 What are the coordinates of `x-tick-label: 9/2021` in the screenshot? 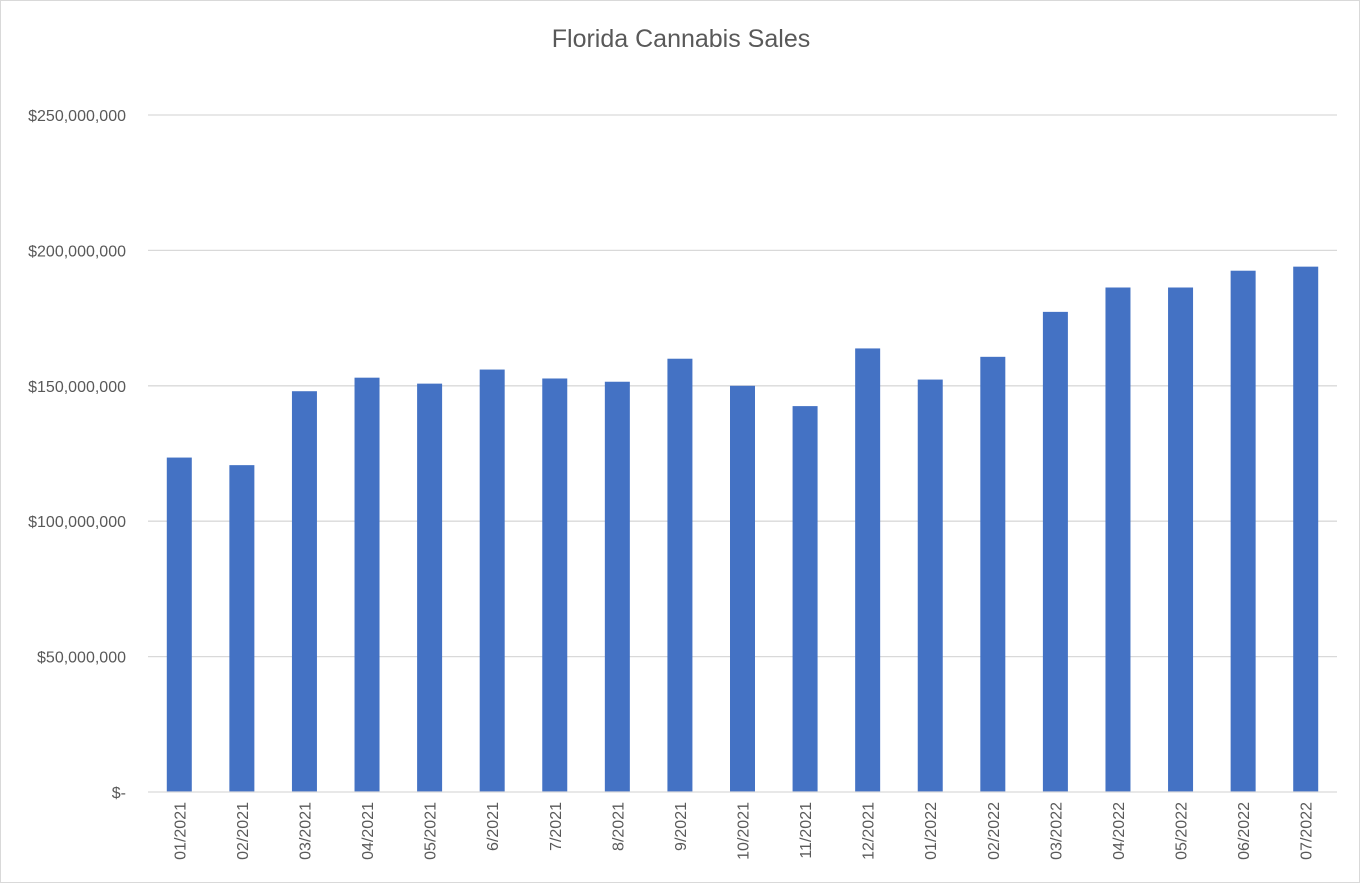 It's located at (681, 826).